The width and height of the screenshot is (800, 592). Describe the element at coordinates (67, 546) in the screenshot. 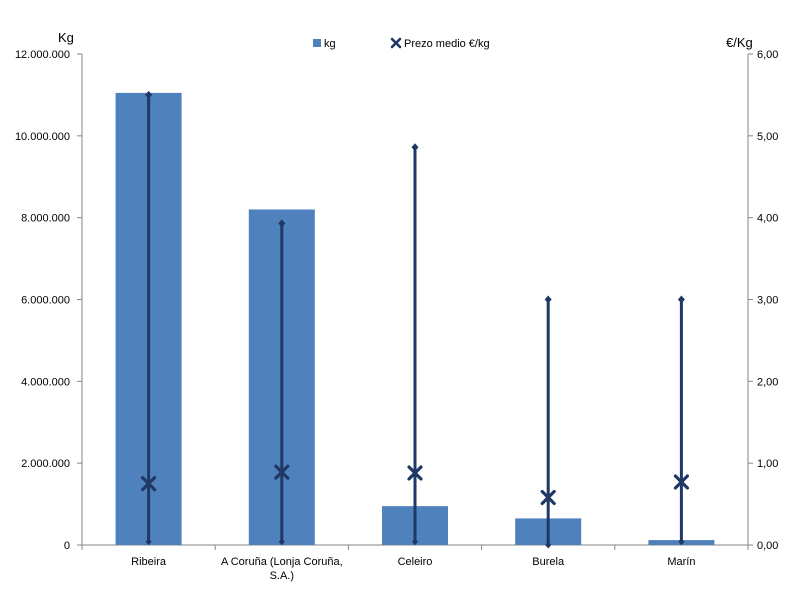

I see `left-tick-label: 0` at that location.